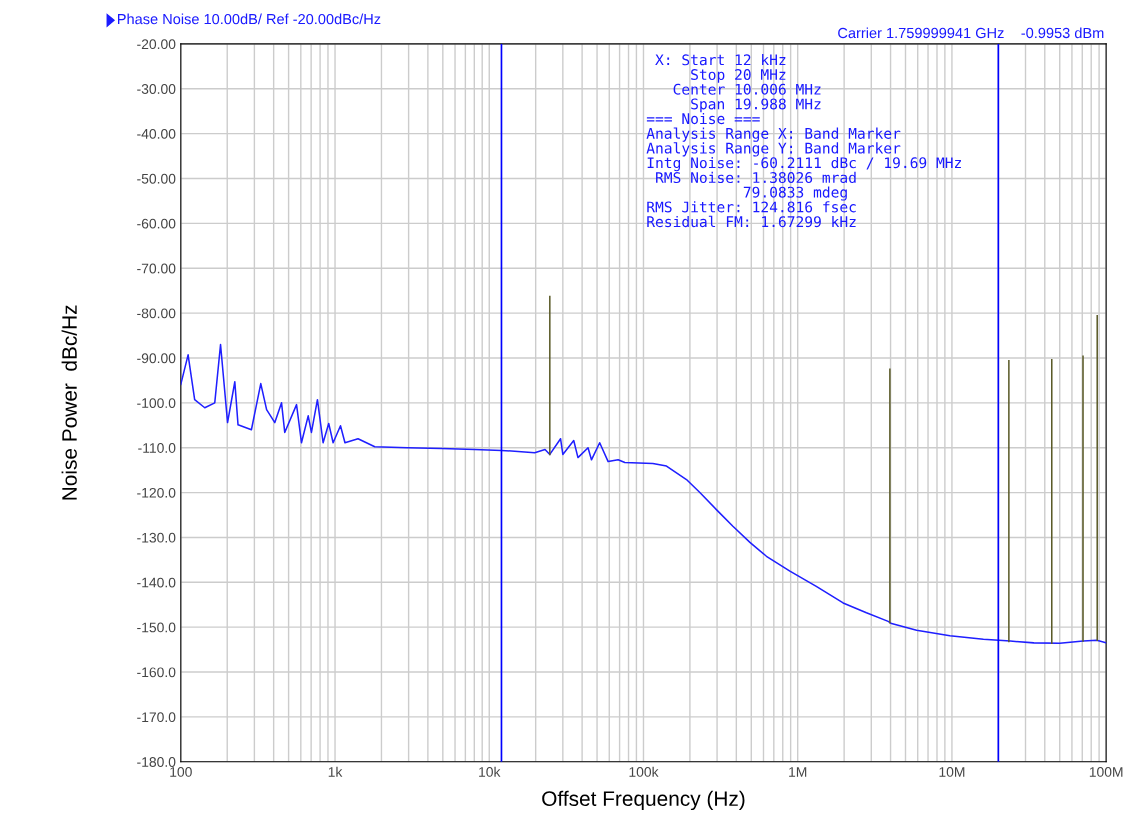 The height and width of the screenshot is (813, 1123). Describe the element at coordinates (1106, 772) in the screenshot. I see `x-tick-label: 100M` at that location.